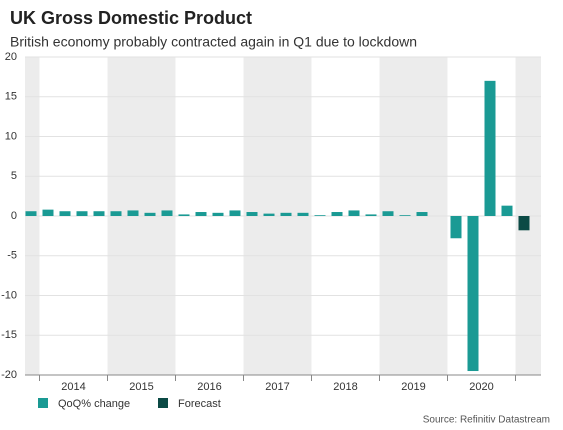  What do you see at coordinates (277, 387) in the screenshot?
I see `x-tick-label: 2017` at bounding box center [277, 387].